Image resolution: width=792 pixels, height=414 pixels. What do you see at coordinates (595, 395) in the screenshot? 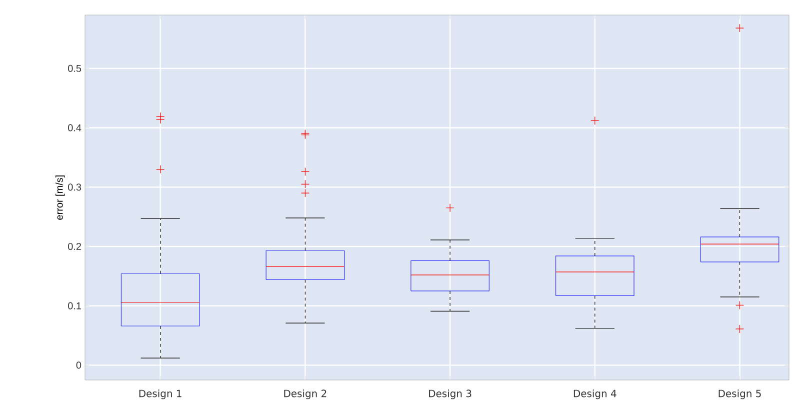
I see `x-tick-label: Design 4` at bounding box center [595, 395].